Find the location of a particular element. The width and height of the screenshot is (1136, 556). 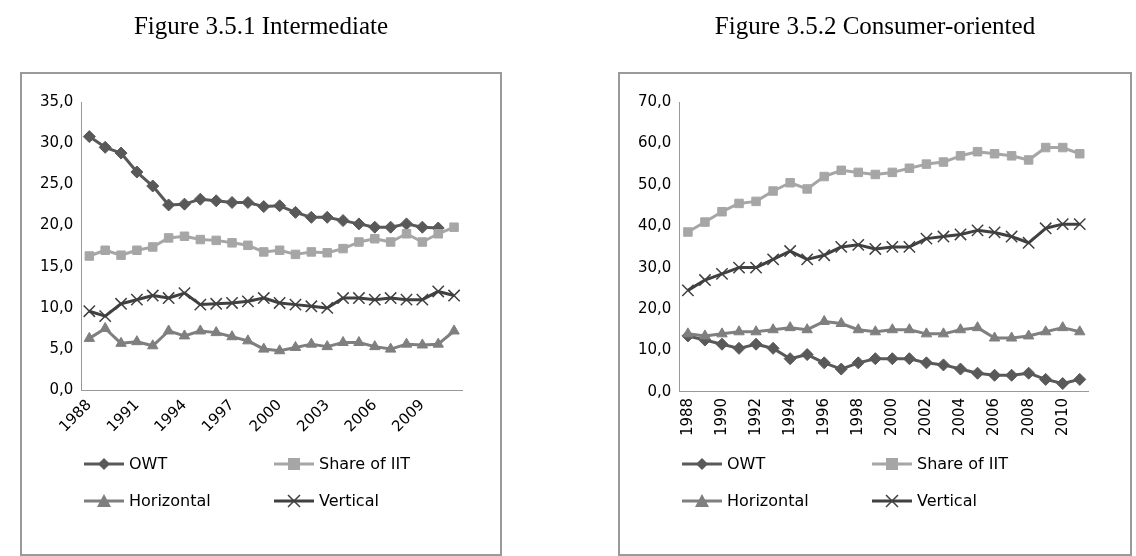

y-tick-label: 30,0 is located at coordinates (56, 142).